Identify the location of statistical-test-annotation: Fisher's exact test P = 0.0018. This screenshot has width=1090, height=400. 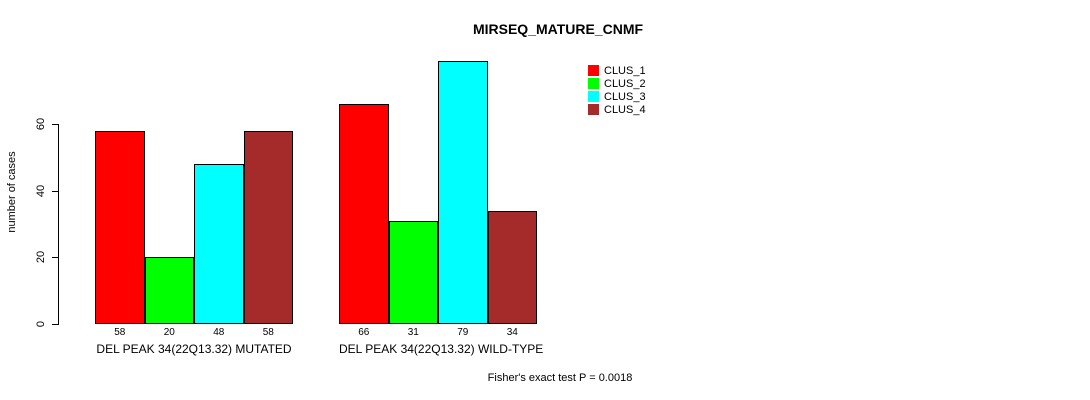
(560, 378).